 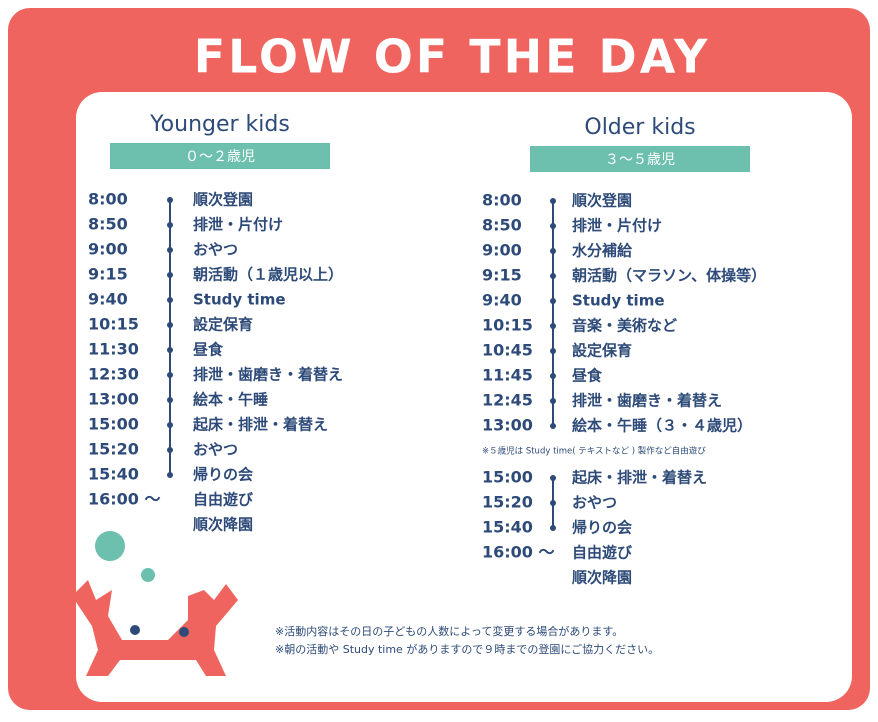 I want to click on footer-note: ※活動内容はその日の子どもの人数によって変更する場合があります。, so click(x=449, y=631).